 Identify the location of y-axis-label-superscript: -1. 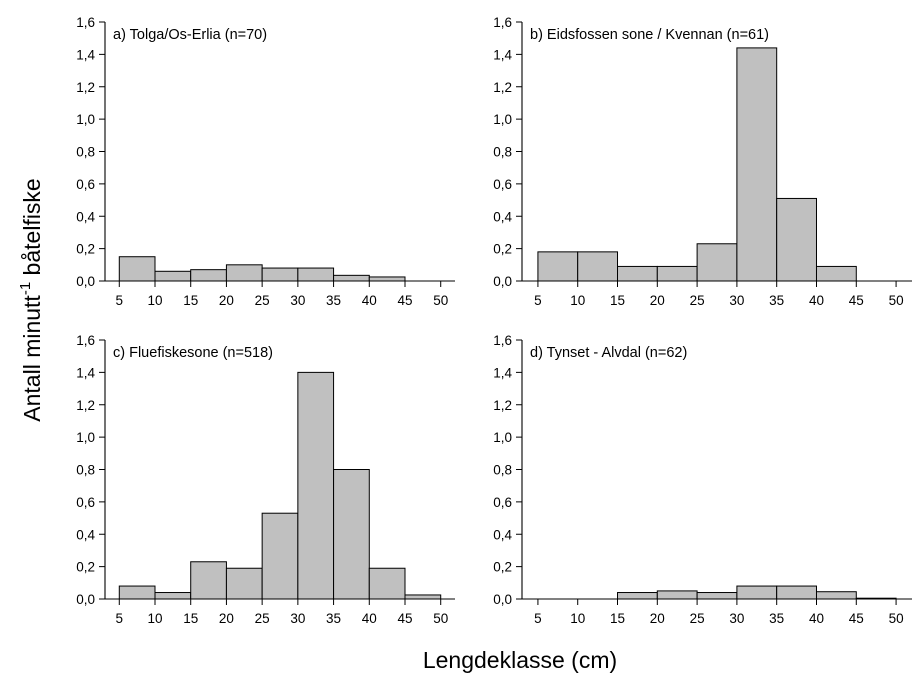
(25, 288).